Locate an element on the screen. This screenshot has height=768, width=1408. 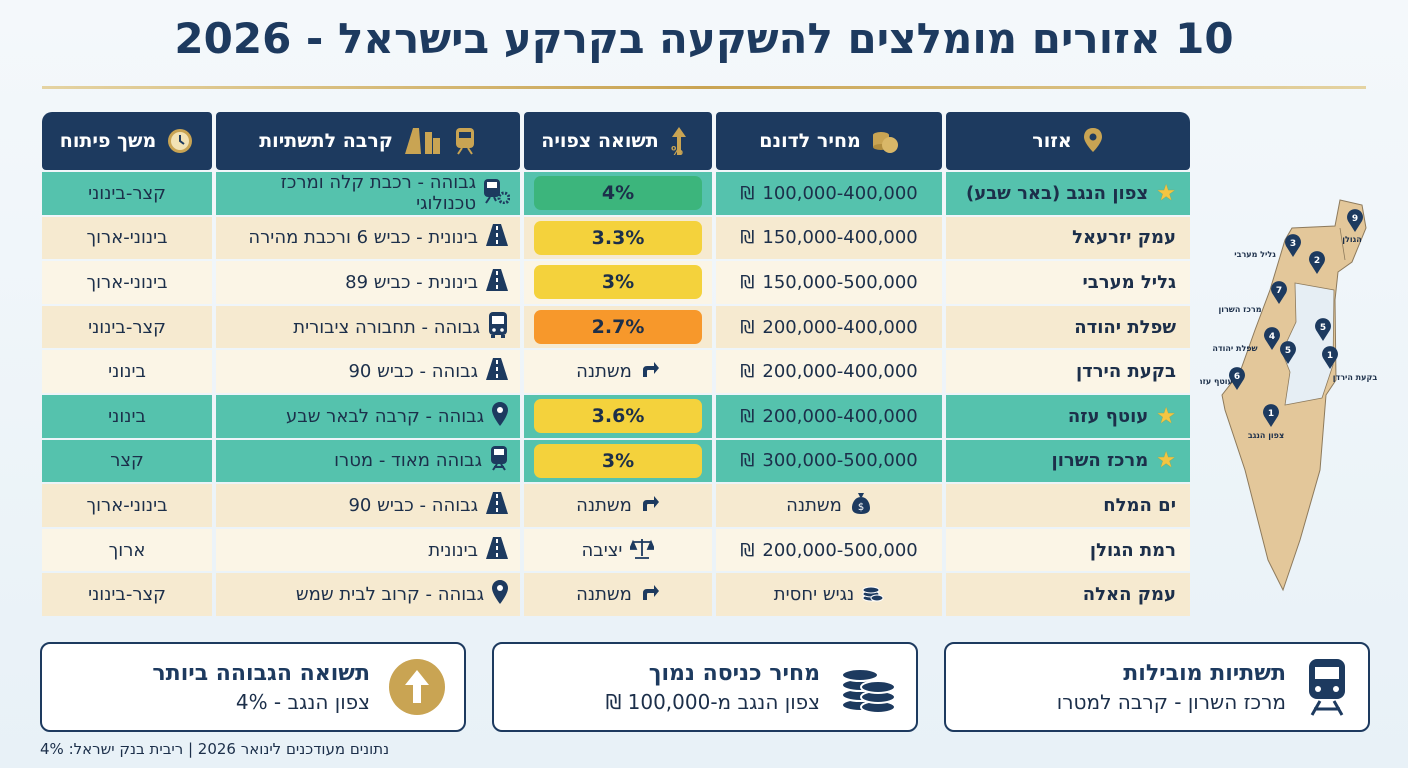
price-range: 150,000-400,000 is located at coordinates (840, 238).